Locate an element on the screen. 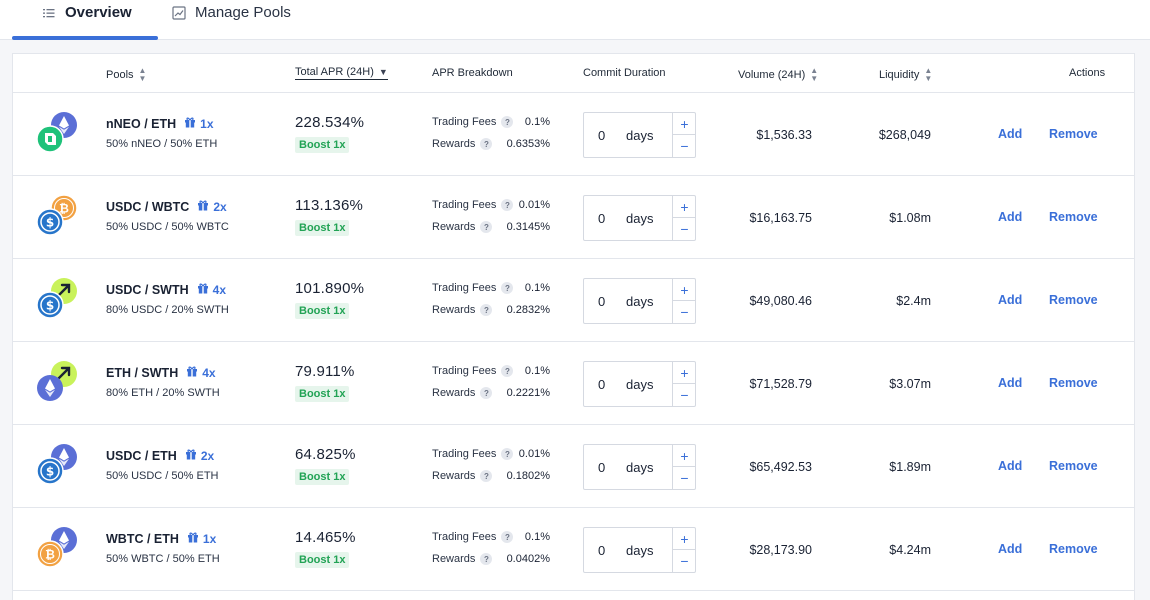 The image size is (1150, 600). tab-manage-pools: Manage Pools is located at coordinates (231, 20).